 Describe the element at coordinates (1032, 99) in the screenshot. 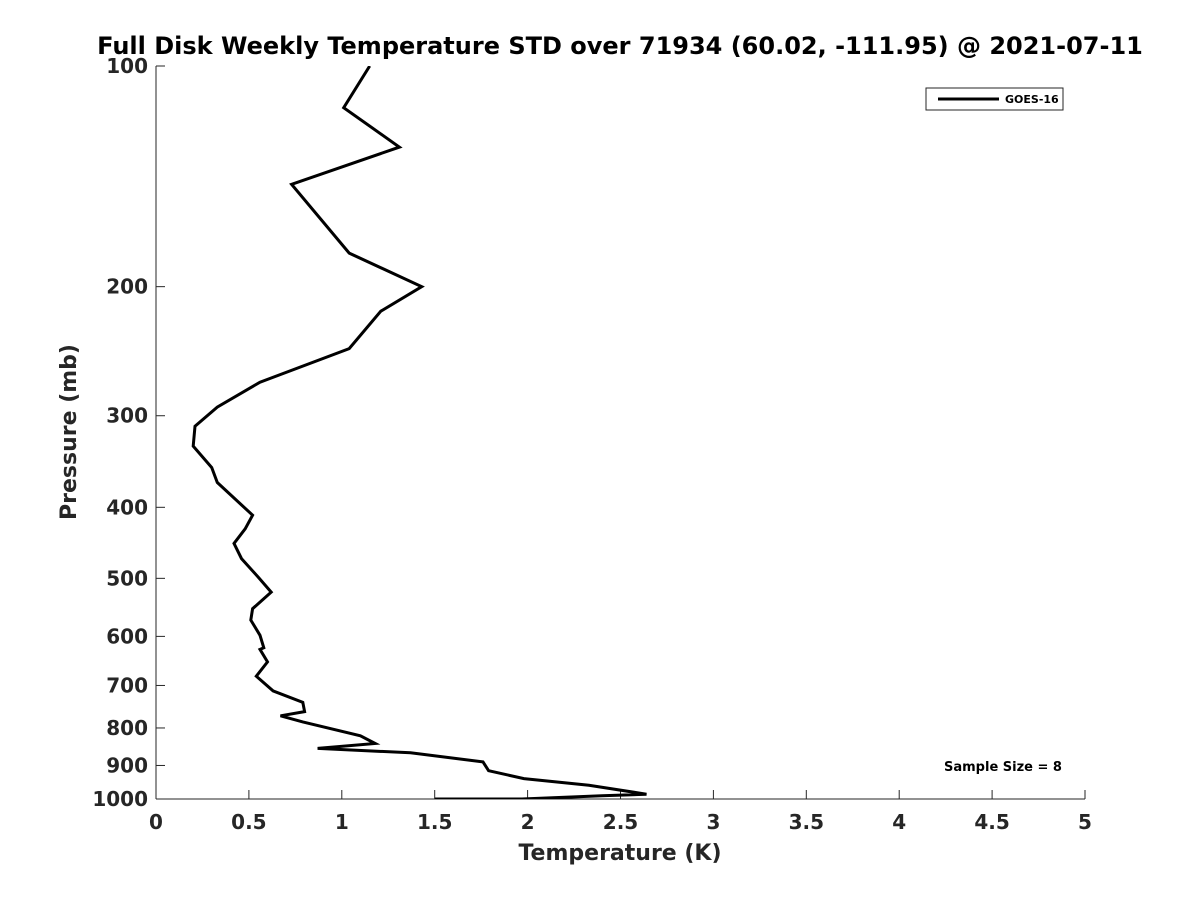

I see `legend-label-goes-16: GOES-16` at that location.